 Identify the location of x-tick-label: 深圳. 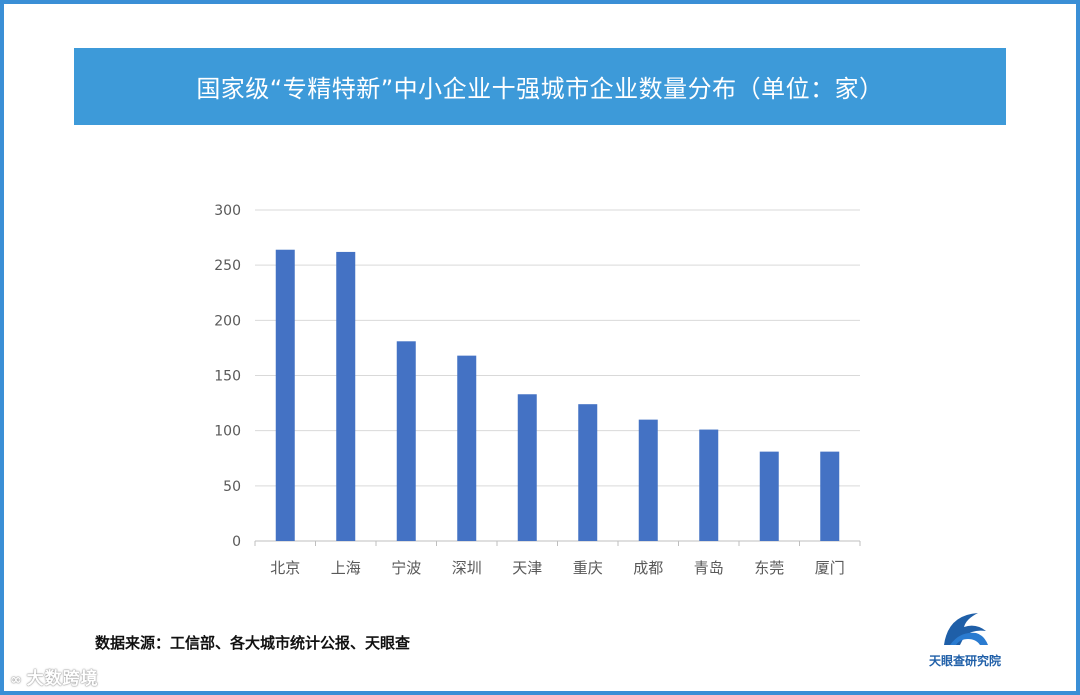
(467, 568).